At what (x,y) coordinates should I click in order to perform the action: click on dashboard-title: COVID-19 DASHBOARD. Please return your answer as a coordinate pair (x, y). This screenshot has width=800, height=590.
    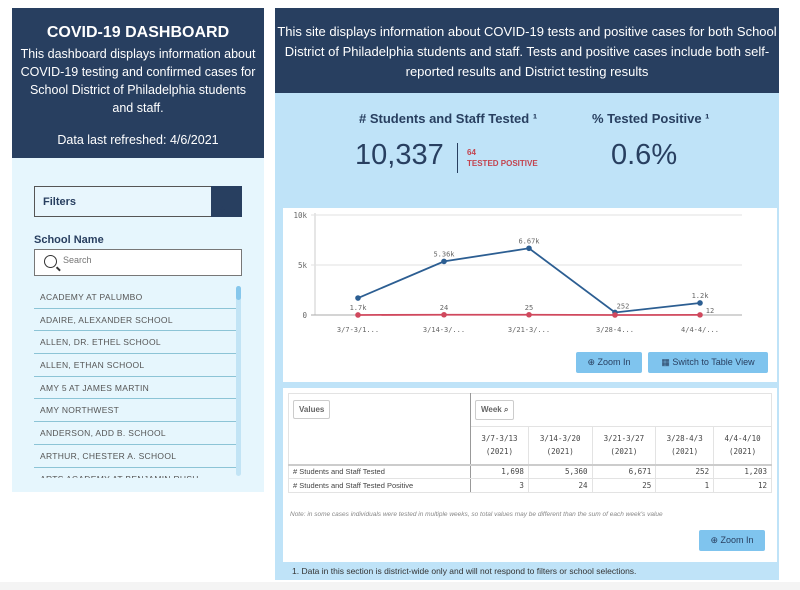
    Looking at the image, I should click on (138, 32).